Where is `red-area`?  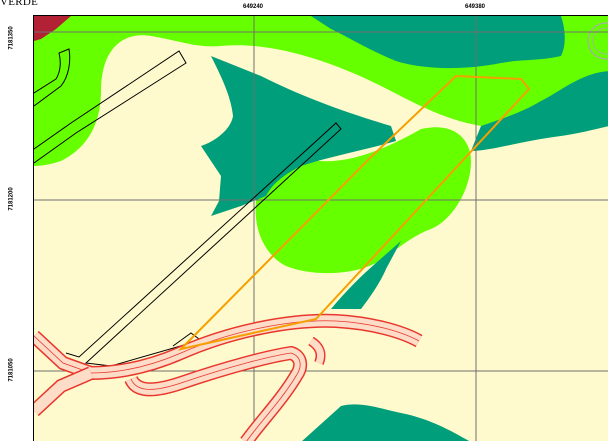 red-area is located at coordinates (52, 28).